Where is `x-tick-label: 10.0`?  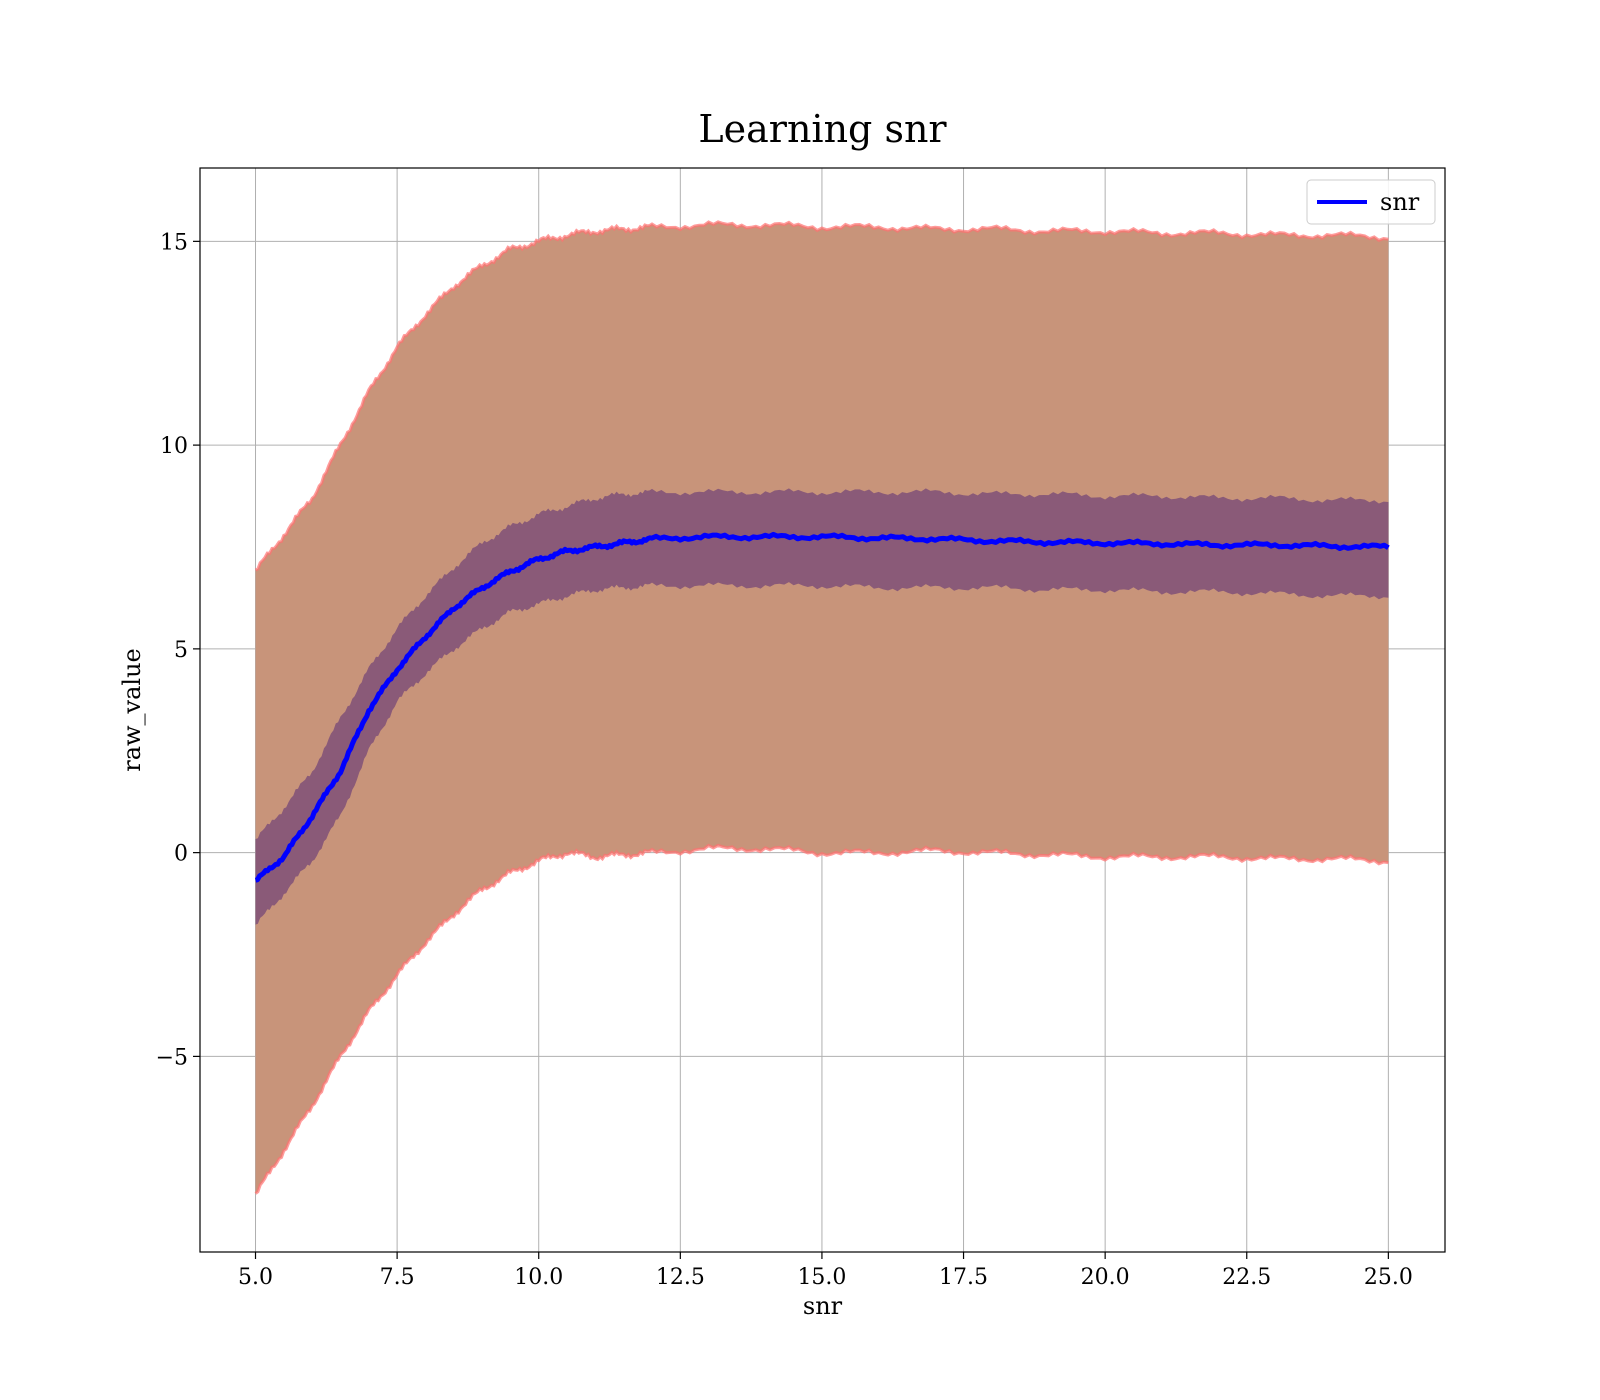 x-tick-label: 10.0 is located at coordinates (538, 1277).